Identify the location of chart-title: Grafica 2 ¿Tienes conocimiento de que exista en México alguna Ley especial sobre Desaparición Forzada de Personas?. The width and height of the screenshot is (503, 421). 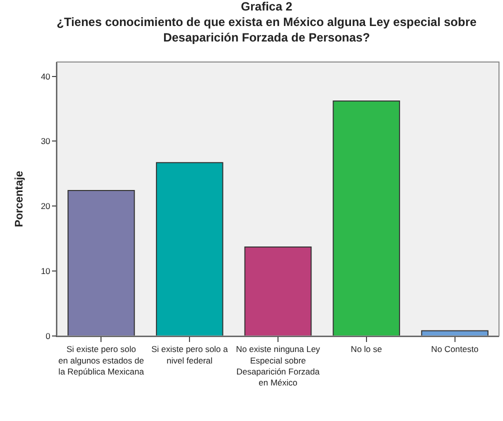
(266, 22).